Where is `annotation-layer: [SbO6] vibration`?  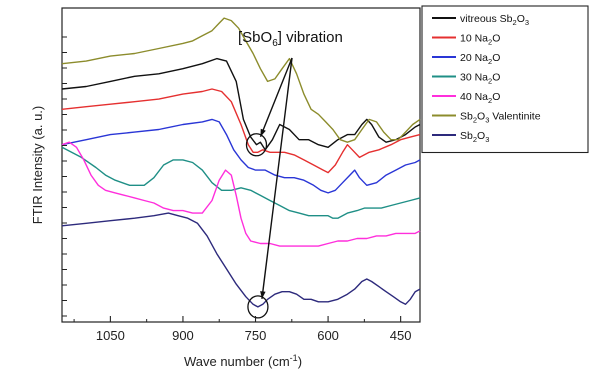
annotation-layer: [SbO6] vibration is located at coordinates (290, 174).